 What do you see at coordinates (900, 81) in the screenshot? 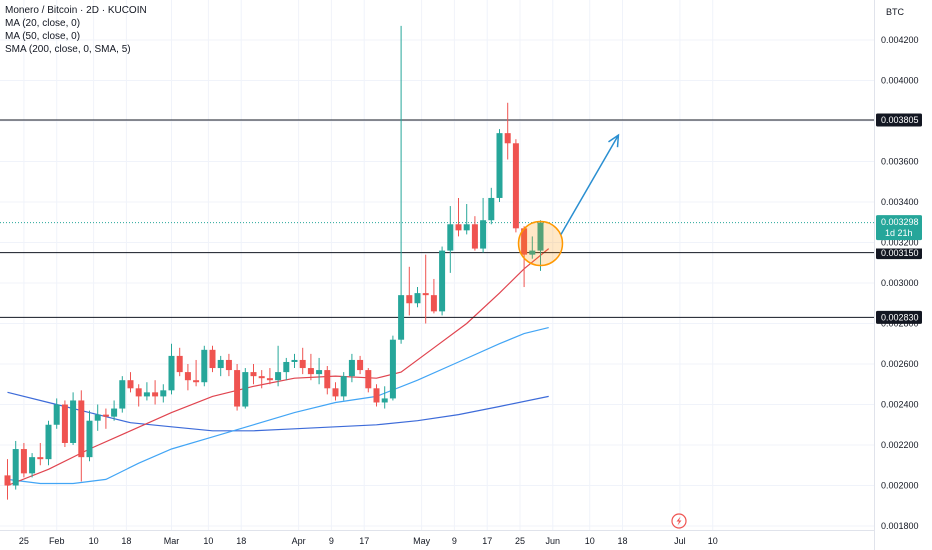
I see `price-tick-label: 0.004000` at bounding box center [900, 81].